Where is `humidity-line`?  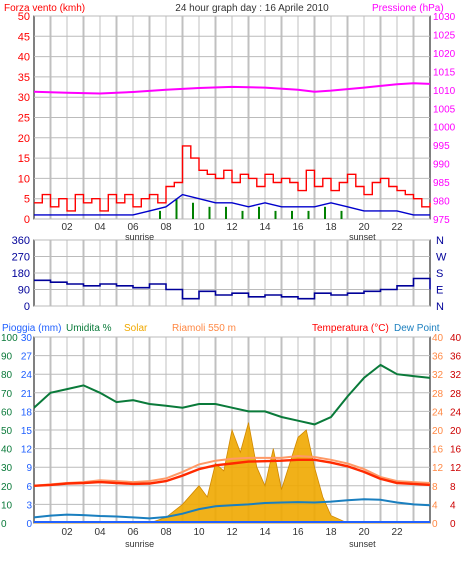 humidity-line is located at coordinates (232, 394).